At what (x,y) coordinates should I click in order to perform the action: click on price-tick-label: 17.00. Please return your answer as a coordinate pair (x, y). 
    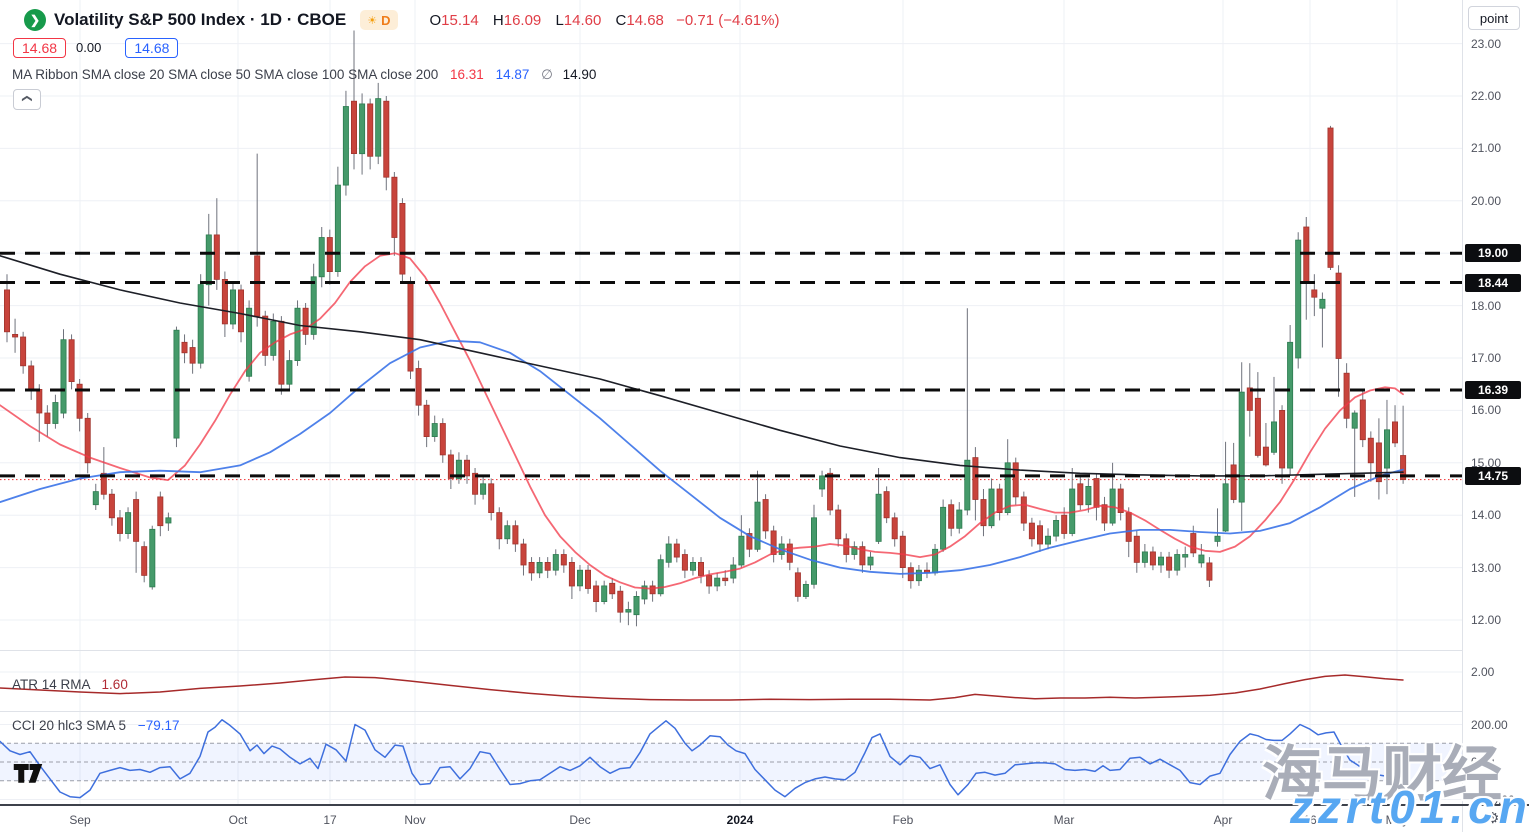
    Looking at the image, I should click on (1486, 358).